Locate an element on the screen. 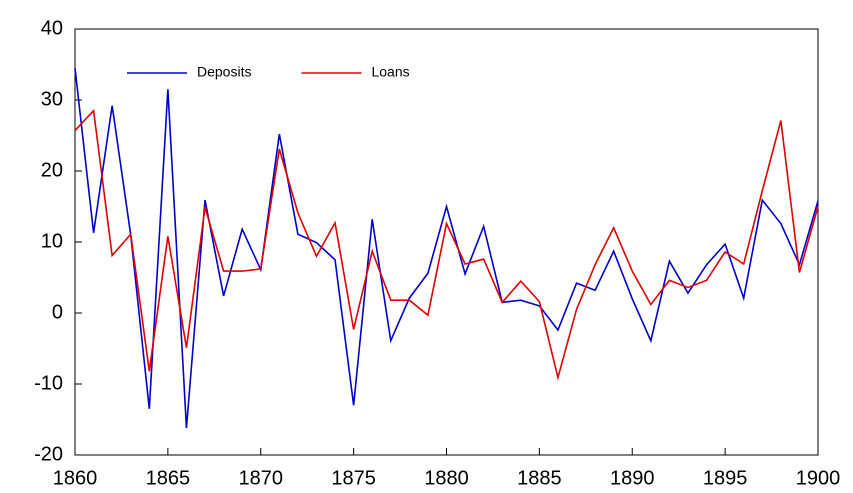 Image resolution: width=853 pixels, height=493 pixels. legend-label: Deposits is located at coordinates (224, 72).